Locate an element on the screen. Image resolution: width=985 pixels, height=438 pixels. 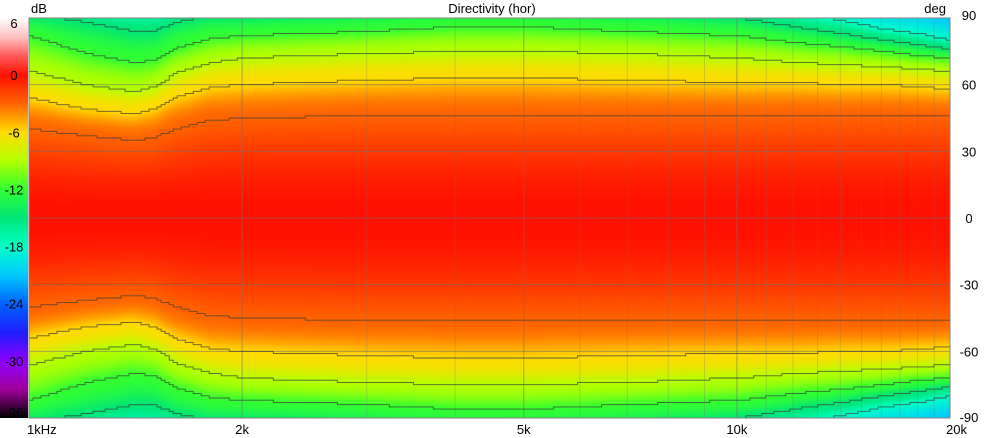
colorbar-tick-label: -18 is located at coordinates (14, 247).